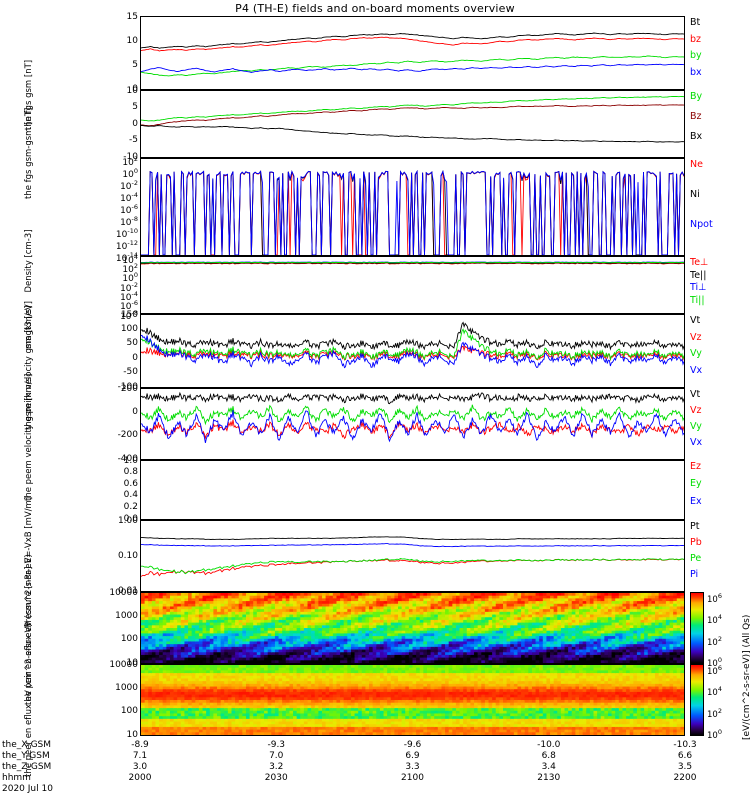 The width and height of the screenshot is (750, 800). I want to click on ytick-label: 104, so click(130, 259).